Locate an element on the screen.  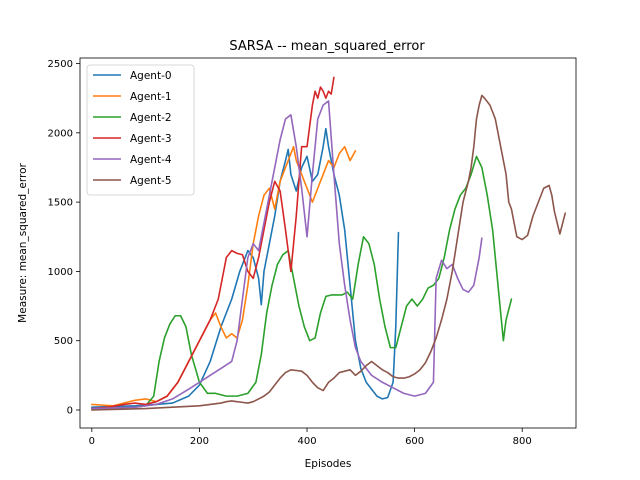
x-tick-label-3: 600 is located at coordinates (414, 441).